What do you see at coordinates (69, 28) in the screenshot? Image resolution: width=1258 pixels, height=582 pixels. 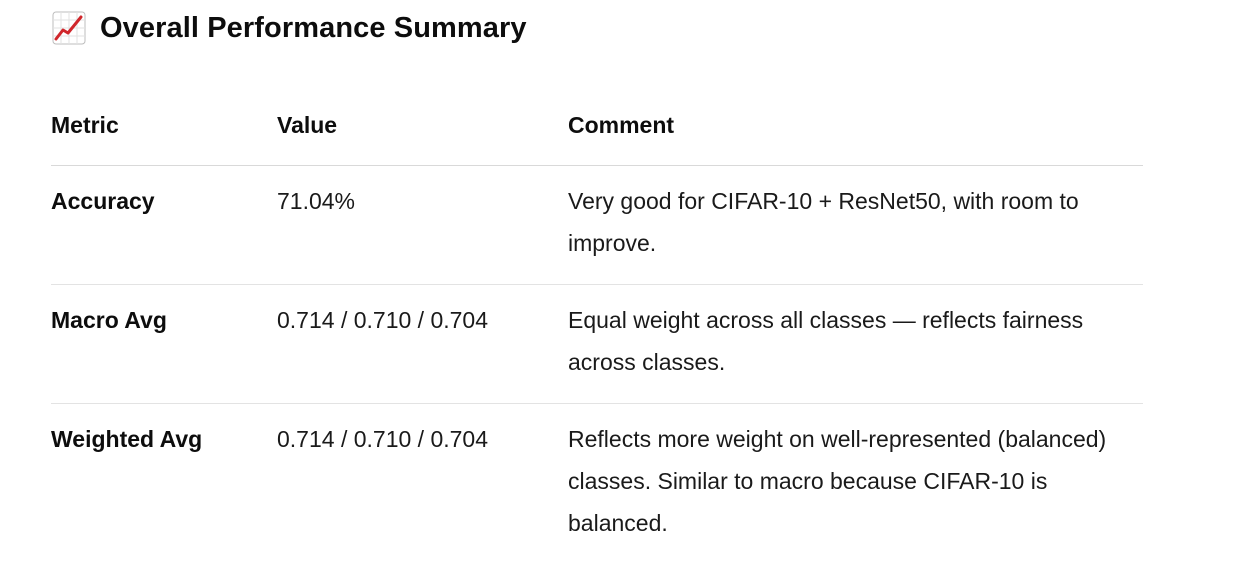 I see `chart-increasing-icon` at bounding box center [69, 28].